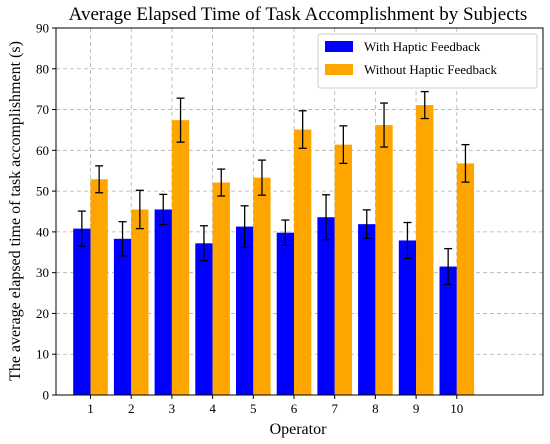 The height and width of the screenshot is (444, 550). I want to click on y-tick-label: 70, so click(42, 109).